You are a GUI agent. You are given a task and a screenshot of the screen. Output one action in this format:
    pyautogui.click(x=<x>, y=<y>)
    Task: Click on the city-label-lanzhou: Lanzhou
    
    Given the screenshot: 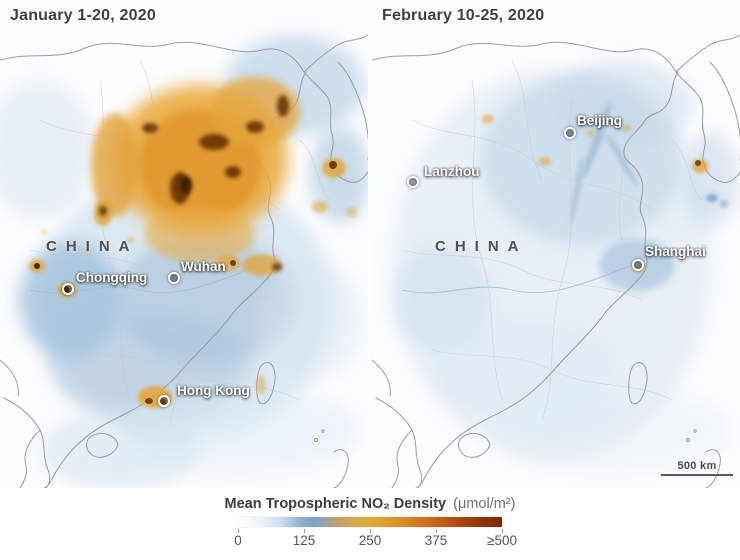 What is the action you would take?
    pyautogui.click(x=452, y=171)
    